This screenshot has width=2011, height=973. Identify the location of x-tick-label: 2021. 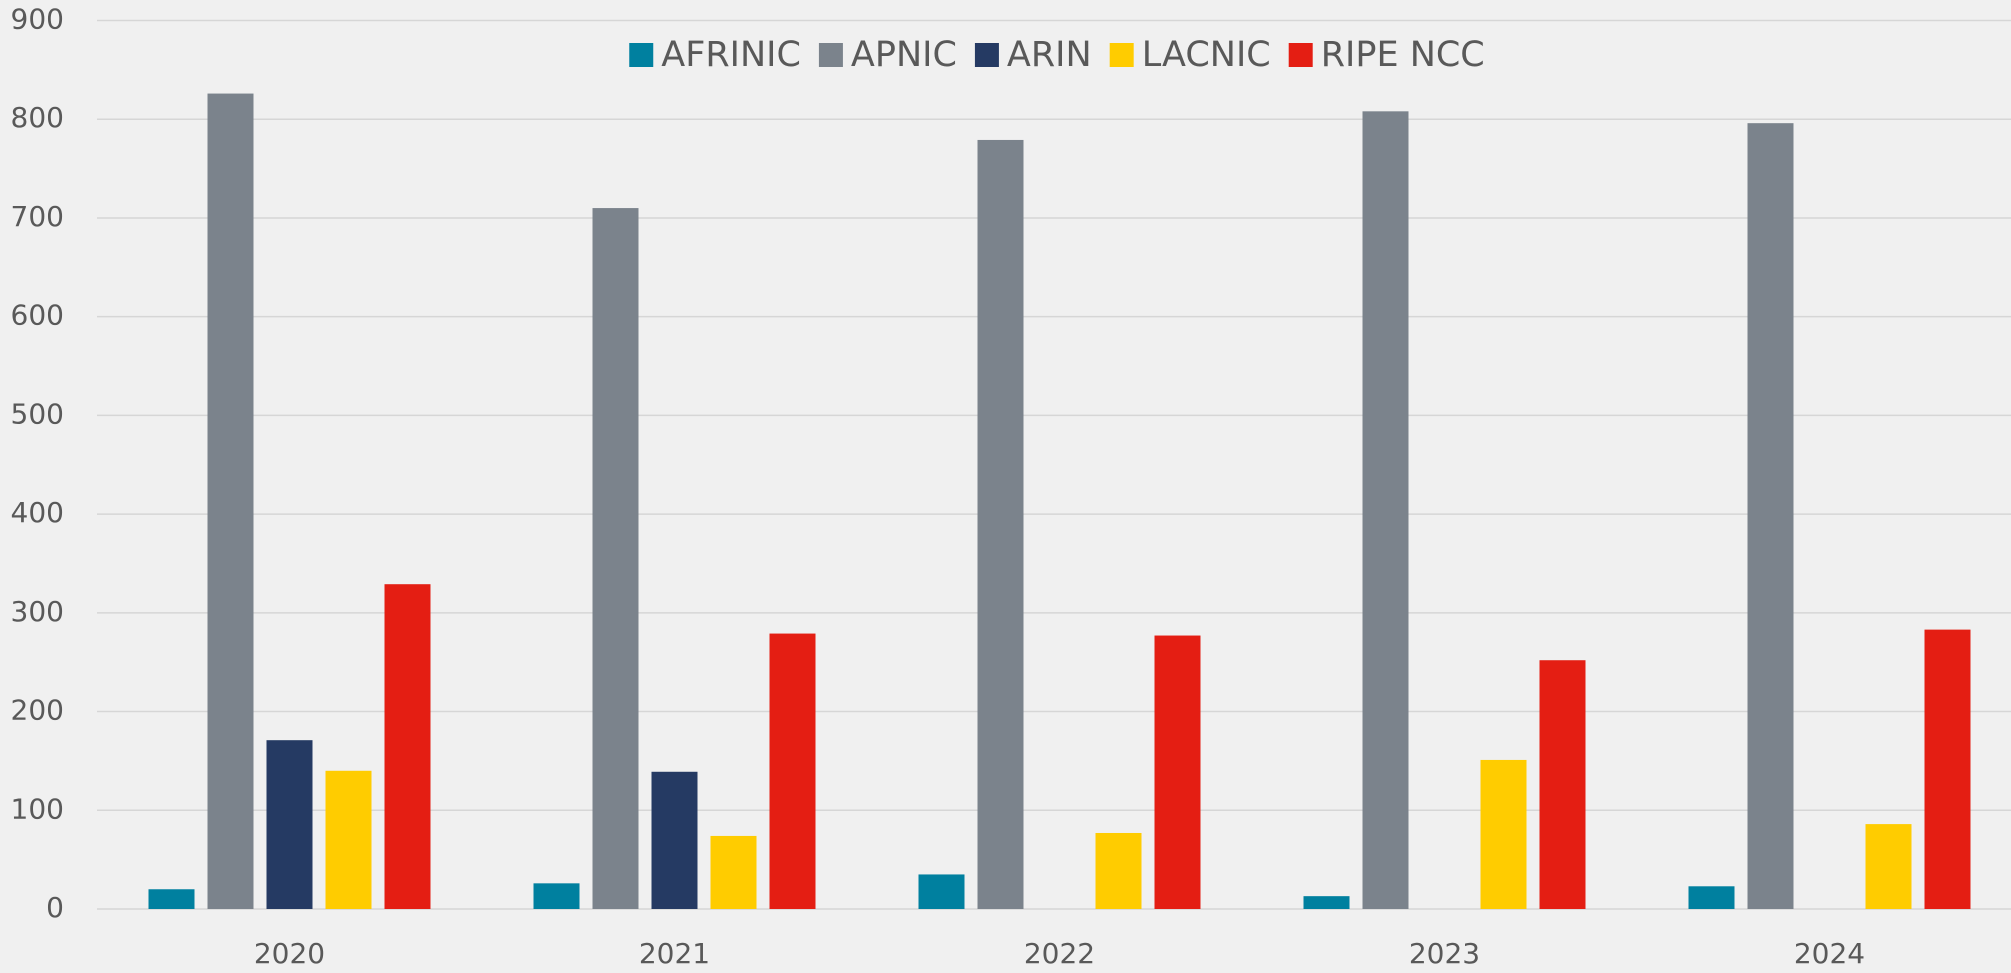
(674, 953).